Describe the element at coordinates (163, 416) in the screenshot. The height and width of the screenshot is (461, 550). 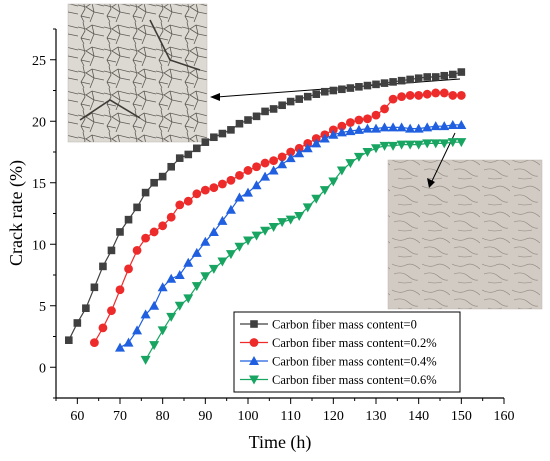
I see `x-tick-label: 80` at that location.